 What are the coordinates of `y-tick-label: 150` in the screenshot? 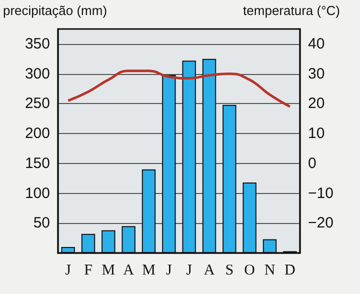 It's located at (37, 163).